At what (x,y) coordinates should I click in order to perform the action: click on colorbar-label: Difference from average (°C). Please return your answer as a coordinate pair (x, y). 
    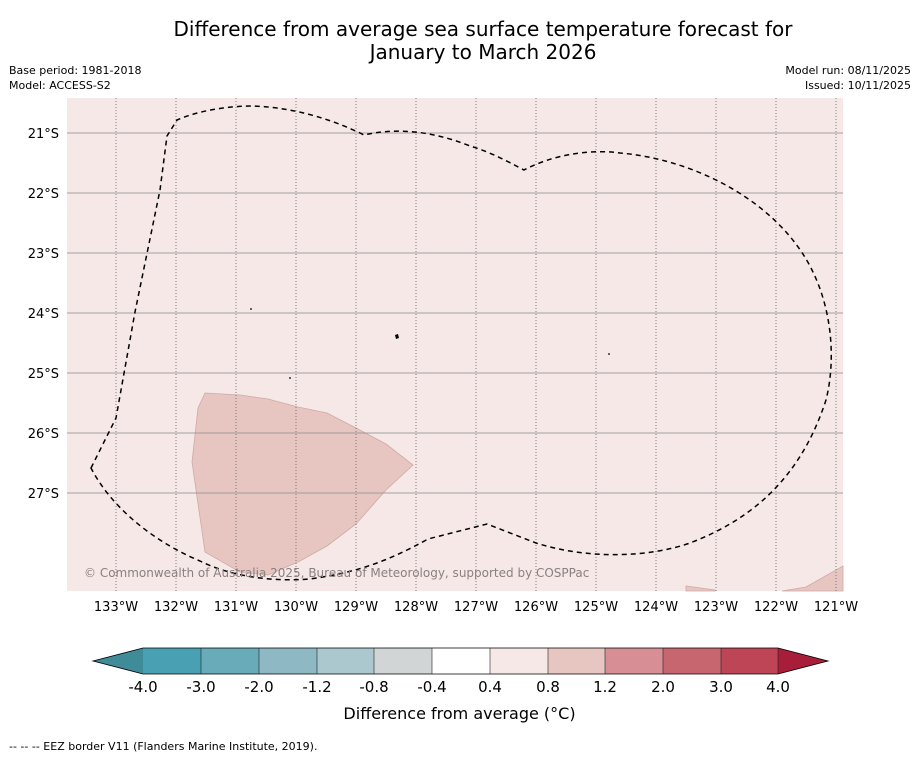
    Looking at the image, I should click on (459, 713).